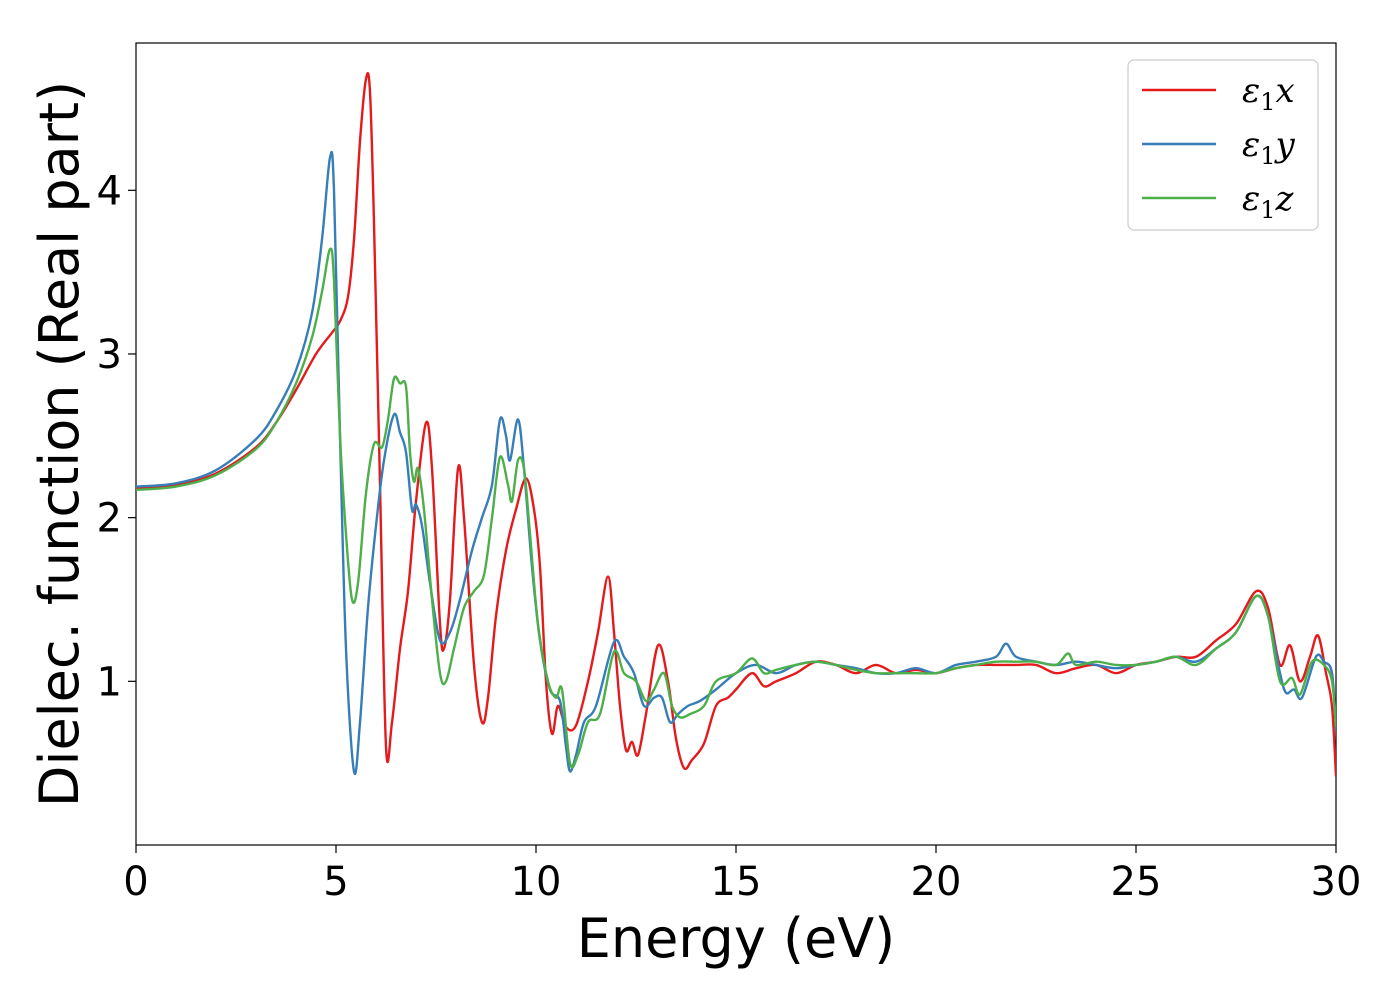 The image size is (1400, 1000). Describe the element at coordinates (1136, 882) in the screenshot. I see `x-tick-label: 25` at that location.